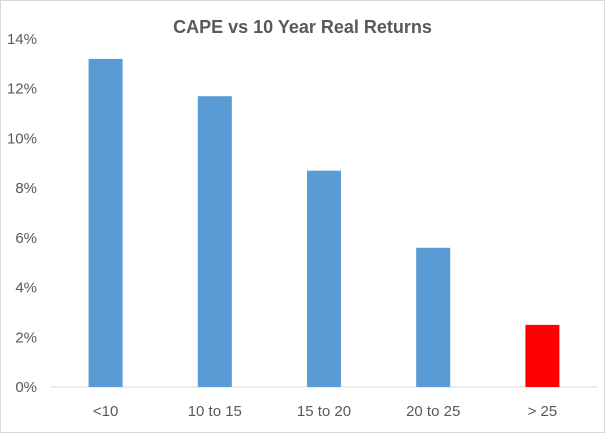 The width and height of the screenshot is (605, 433). Describe the element at coordinates (26, 188) in the screenshot. I see `y-tick-label: 8%` at that location.